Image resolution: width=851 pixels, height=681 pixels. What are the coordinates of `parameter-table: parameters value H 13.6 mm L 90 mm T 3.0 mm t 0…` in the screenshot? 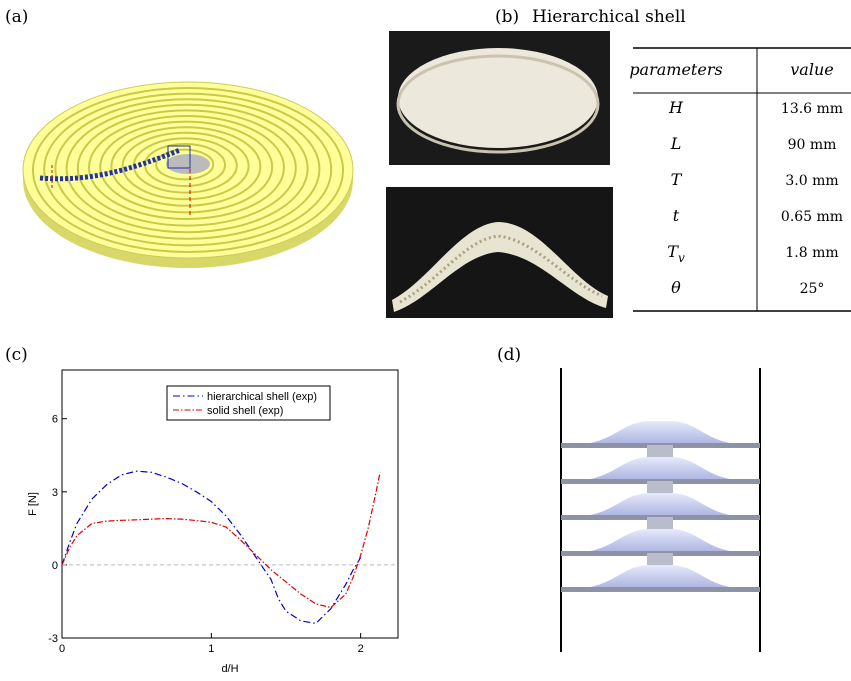 It's located at (740, 179).